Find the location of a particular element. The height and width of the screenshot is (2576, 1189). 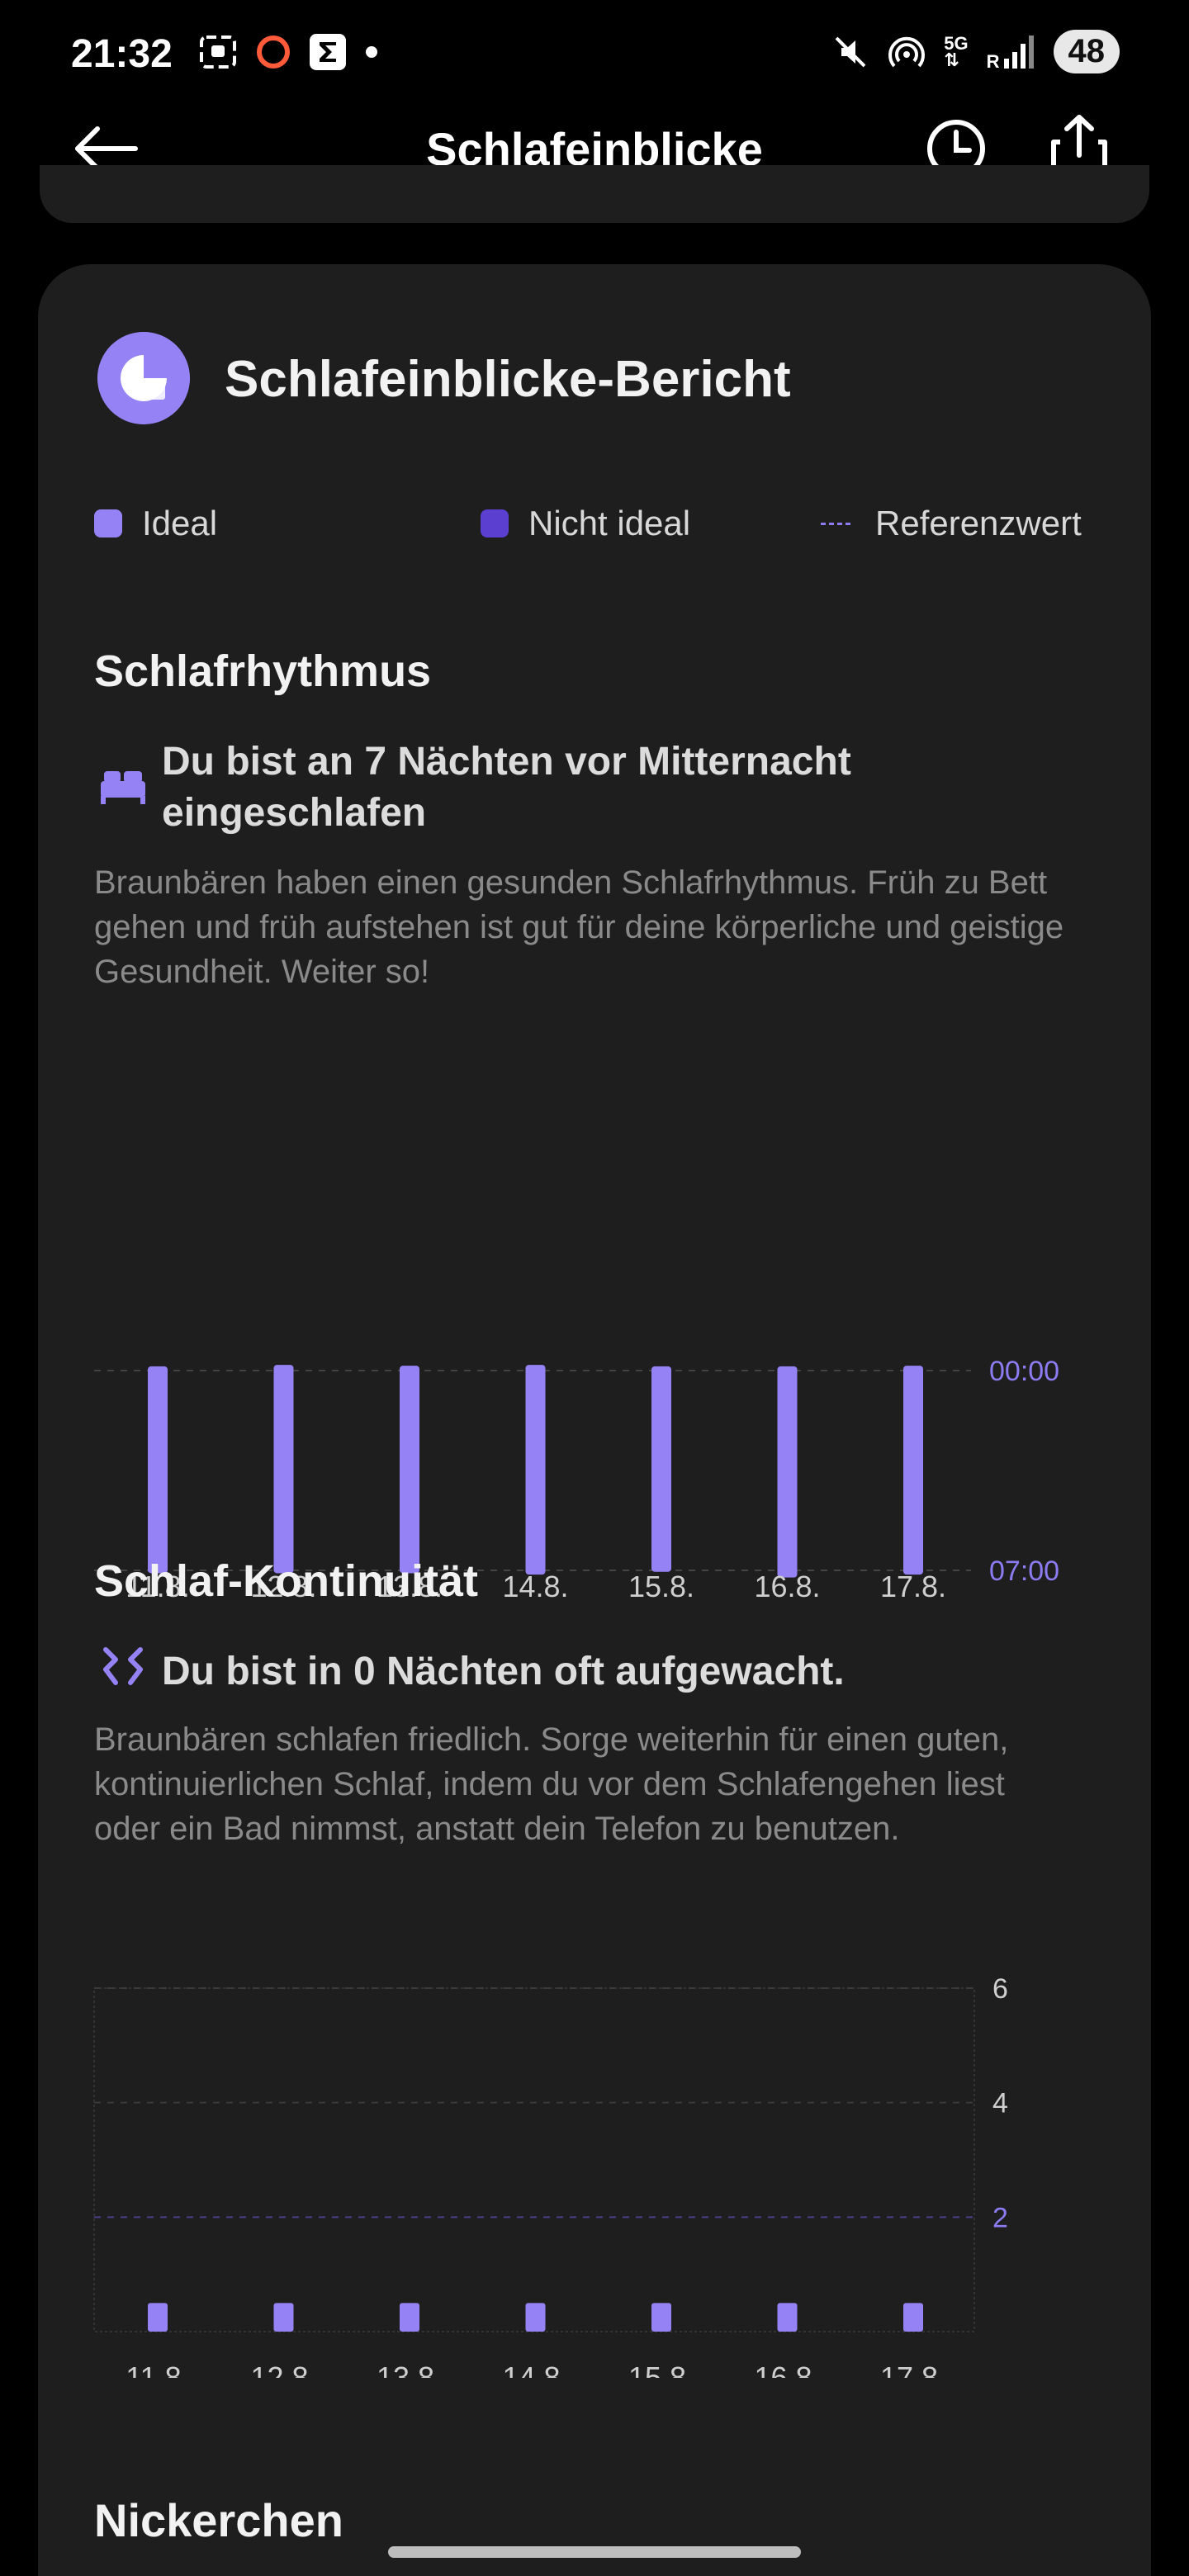

rhythm-x-label: 17.8. is located at coordinates (913, 1586).